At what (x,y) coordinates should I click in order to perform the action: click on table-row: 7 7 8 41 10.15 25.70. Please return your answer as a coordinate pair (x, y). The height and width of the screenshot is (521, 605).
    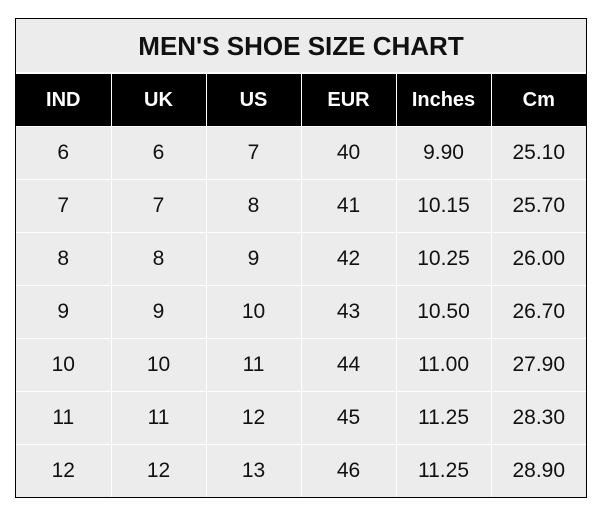
    Looking at the image, I should click on (301, 206).